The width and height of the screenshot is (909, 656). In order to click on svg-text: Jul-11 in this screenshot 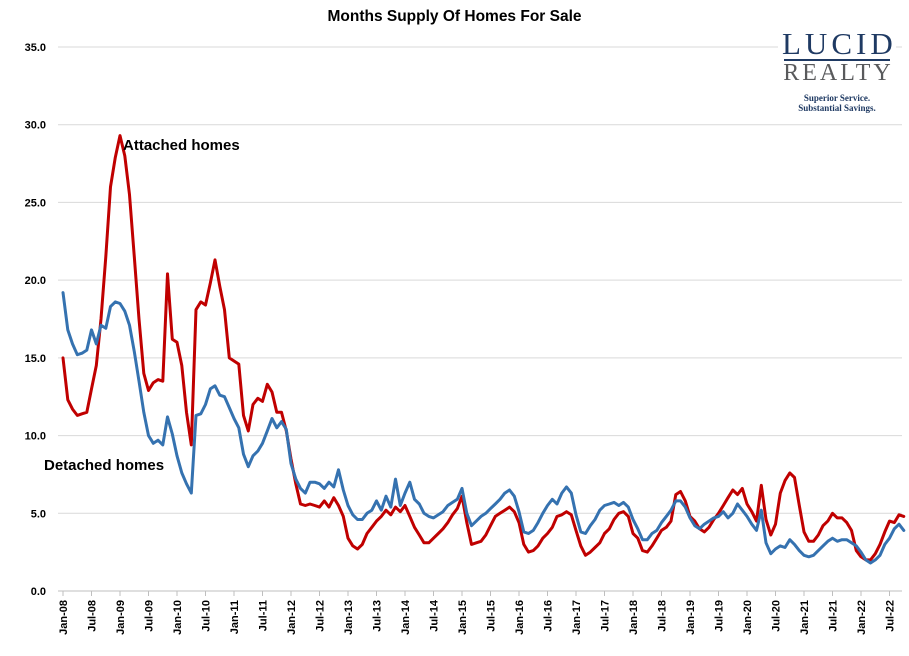, I will do `click(264, 615)`.